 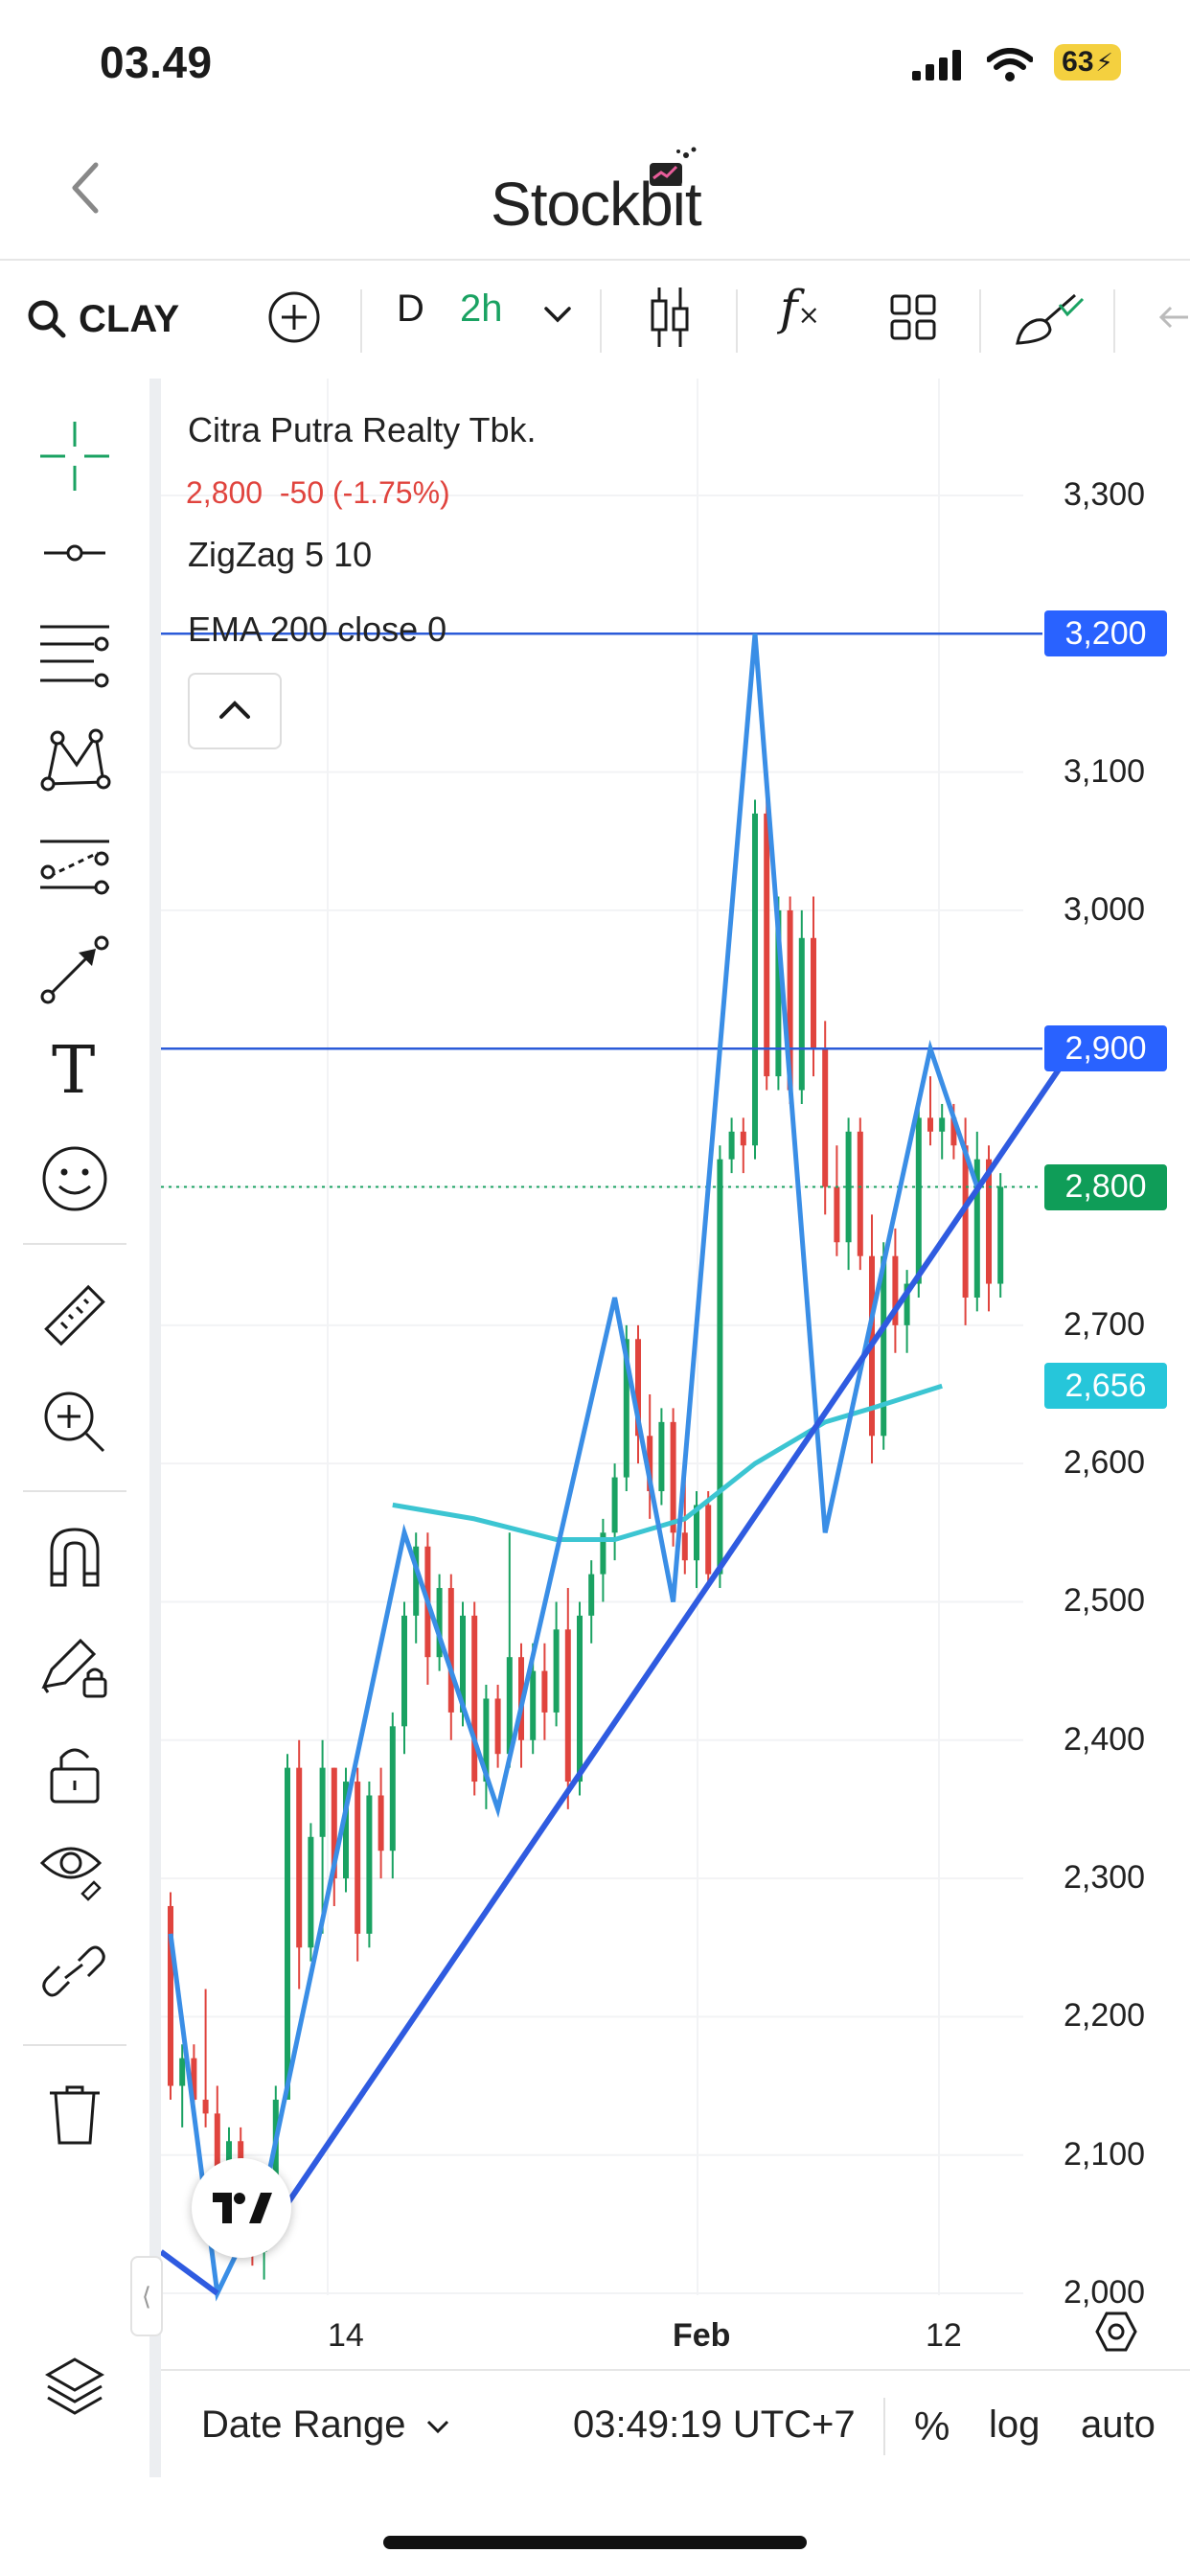 I want to click on trend-line-extension, so click(x=190, y=2272).